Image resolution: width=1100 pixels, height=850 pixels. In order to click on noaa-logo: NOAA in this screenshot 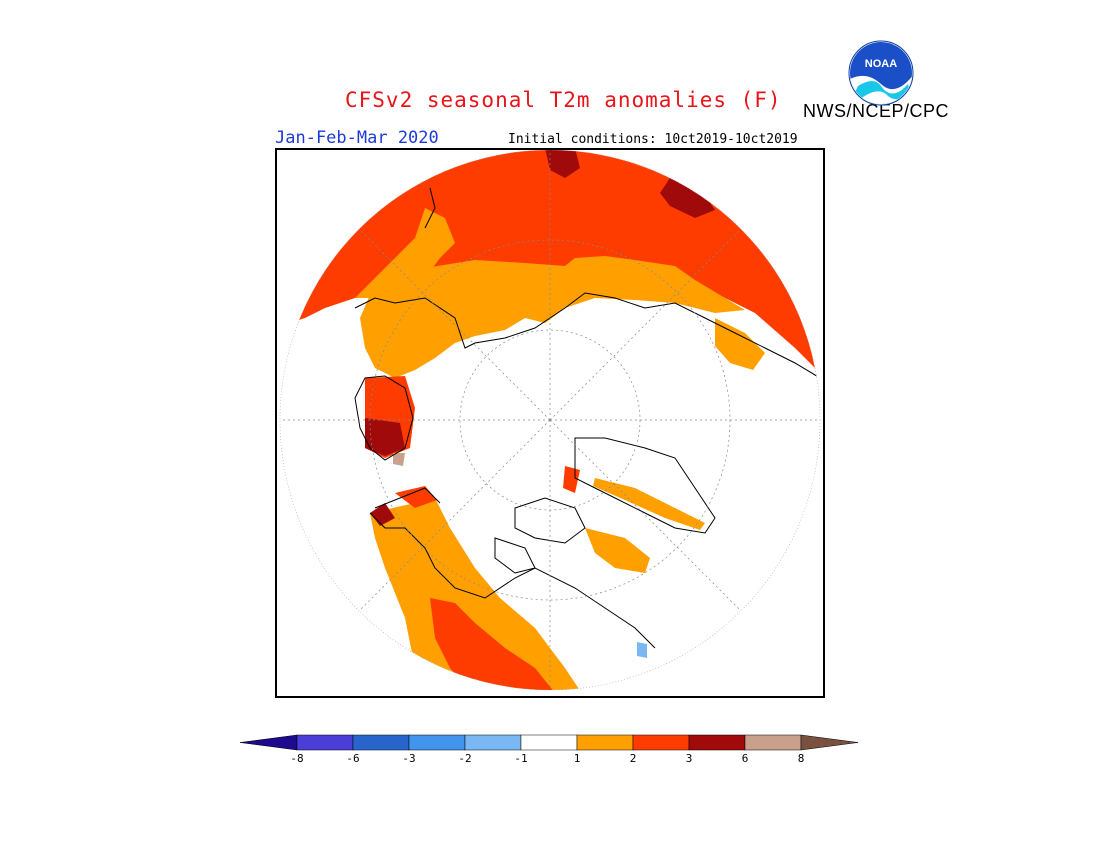, I will do `click(881, 73)`.